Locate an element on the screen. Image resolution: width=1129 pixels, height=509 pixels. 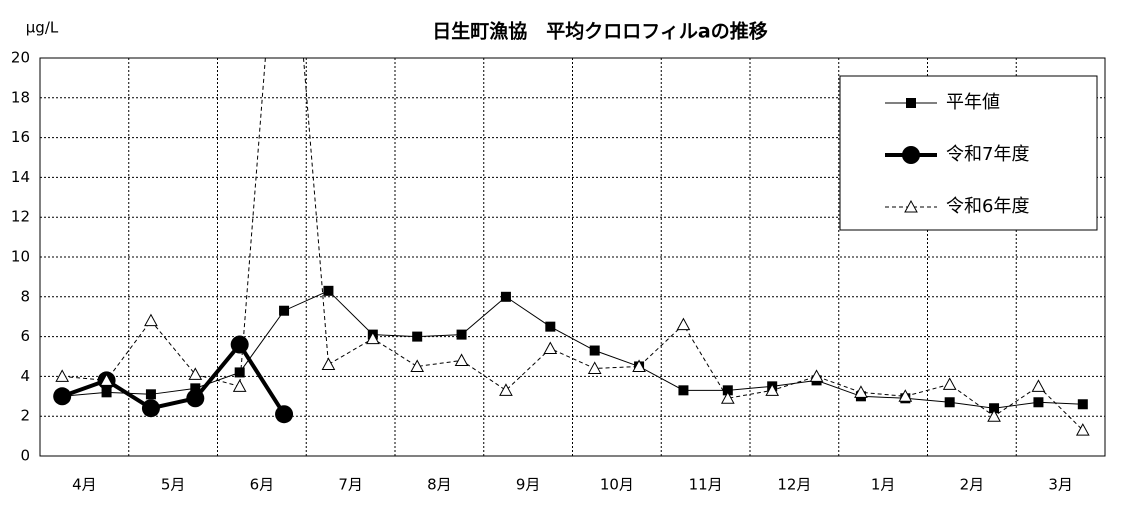
y-tick-label: 6 is located at coordinates (25, 336).